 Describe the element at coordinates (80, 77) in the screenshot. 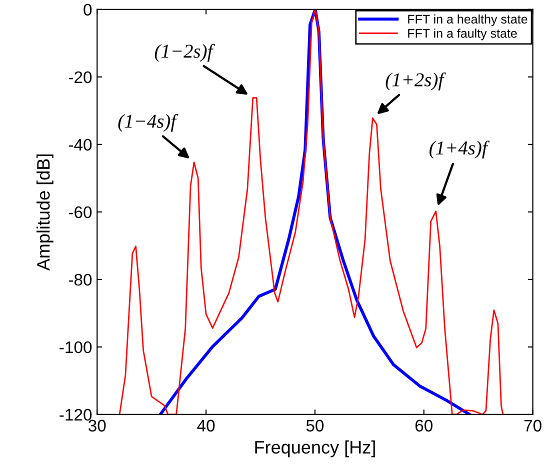

I see `y-tick-label: -20` at that location.